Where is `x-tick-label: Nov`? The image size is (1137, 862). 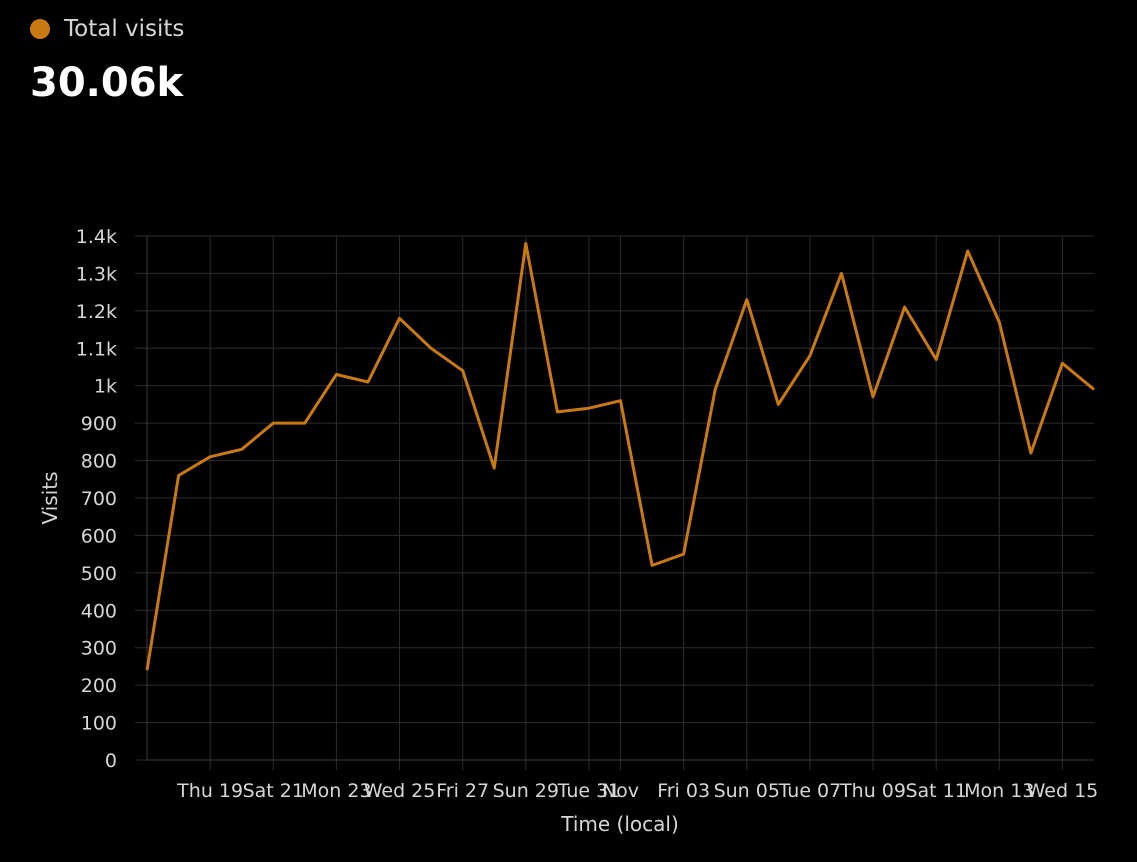 x-tick-label: Nov is located at coordinates (620, 791).